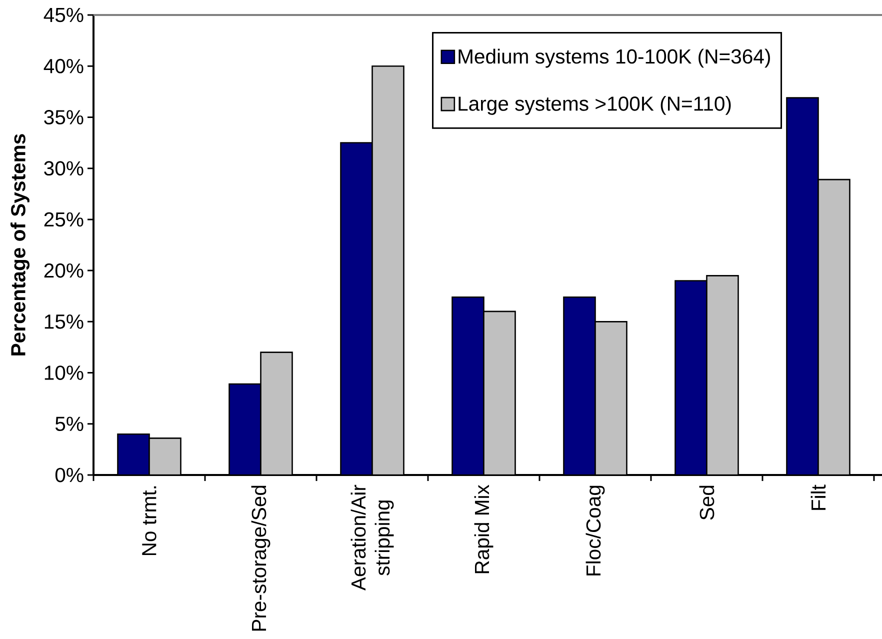 The image size is (882, 639). I want to click on x-tick-label: Floc/Coag, so click(595, 531).